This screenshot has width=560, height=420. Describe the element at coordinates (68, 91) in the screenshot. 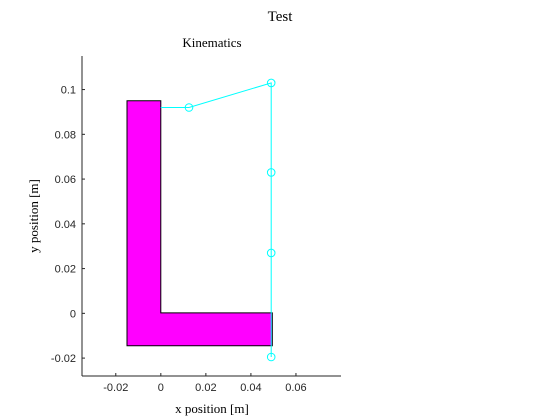

I see `y-tick-label: 0.1` at that location.